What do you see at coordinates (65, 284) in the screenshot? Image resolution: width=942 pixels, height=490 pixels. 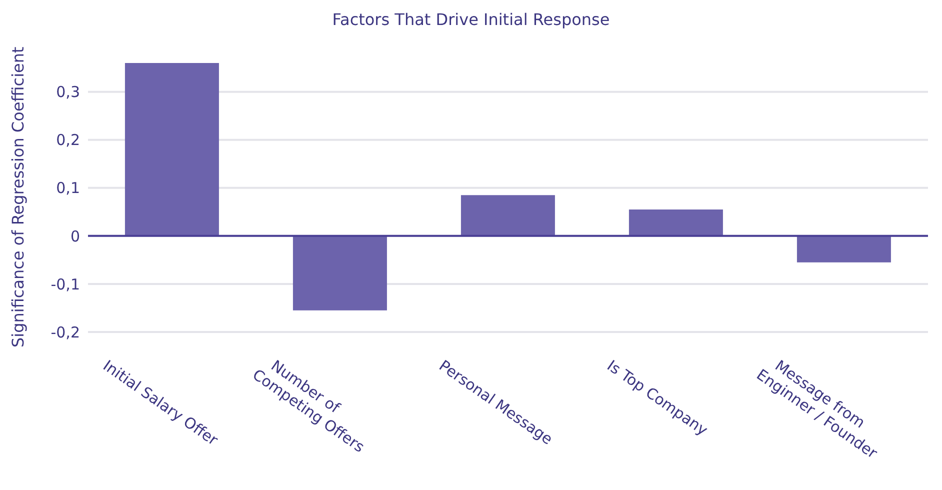 I see `y-tick-label: -0,1` at bounding box center [65, 284].